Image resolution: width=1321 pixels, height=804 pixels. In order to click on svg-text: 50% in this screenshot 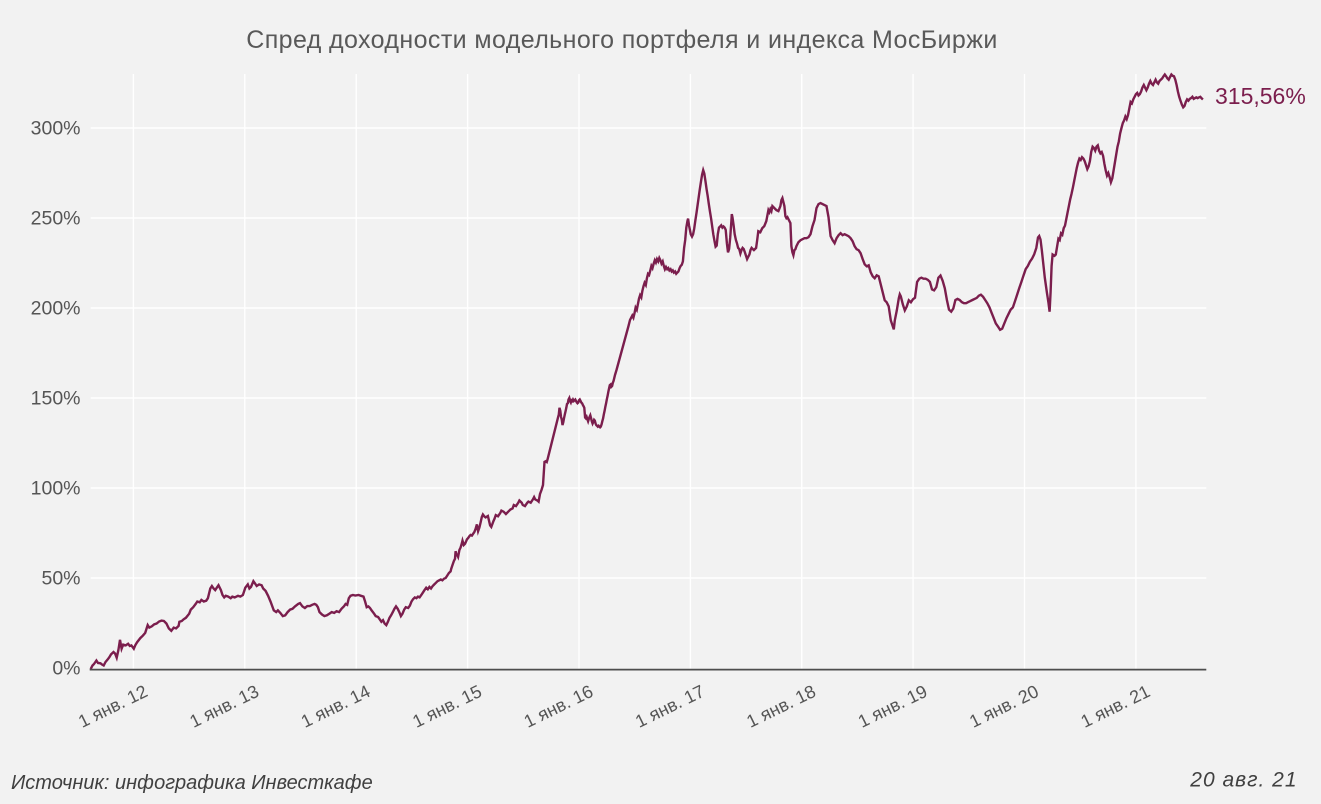, I will do `click(60, 579)`.